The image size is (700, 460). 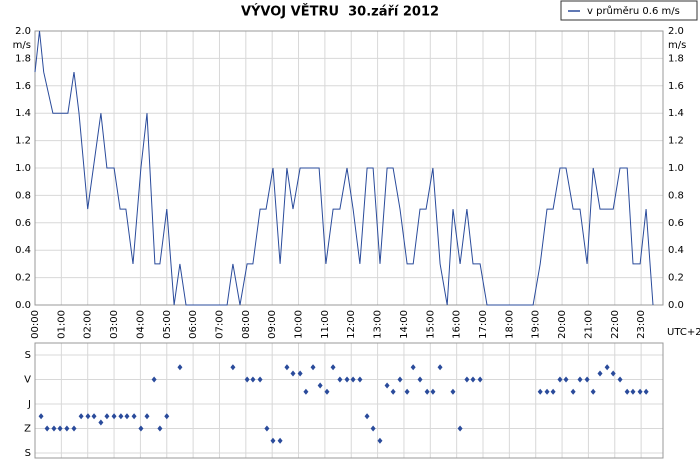 What do you see at coordinates (219, 324) in the screenshot?
I see `x-tick-label: 07:00` at bounding box center [219, 324].